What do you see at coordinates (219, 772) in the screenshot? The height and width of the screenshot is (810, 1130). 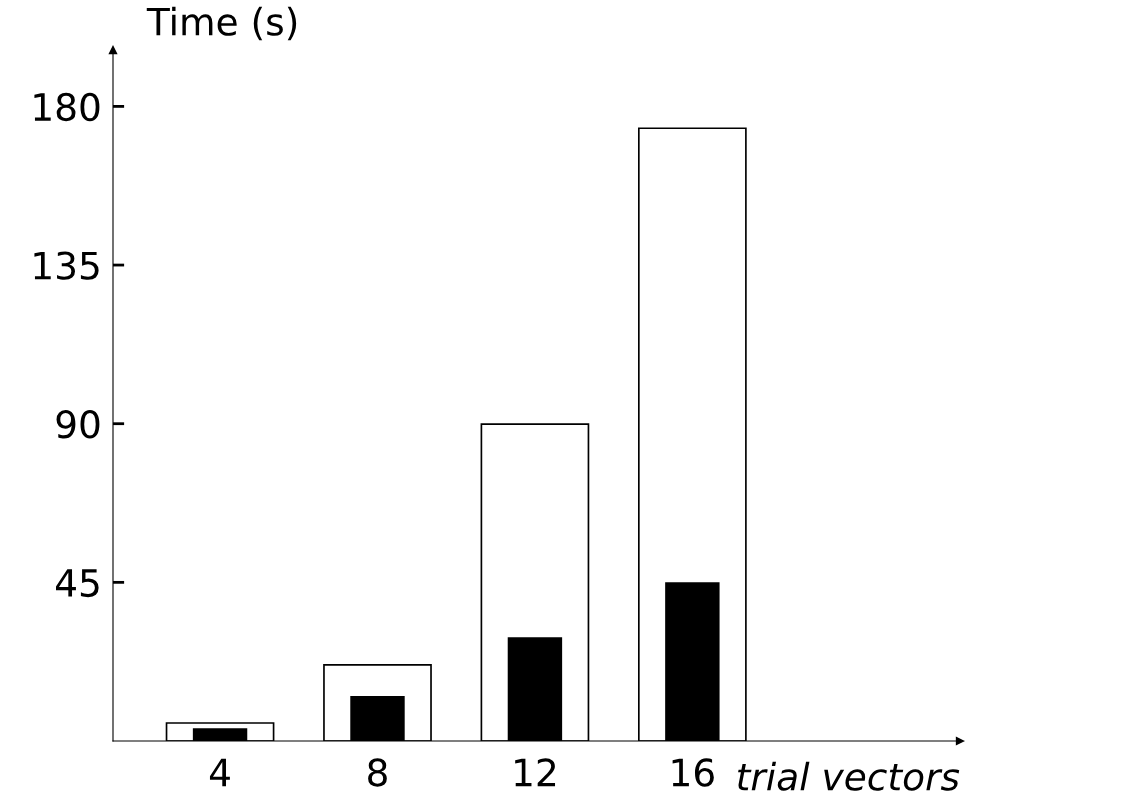 I see `x-tick-label: 4` at bounding box center [219, 772].